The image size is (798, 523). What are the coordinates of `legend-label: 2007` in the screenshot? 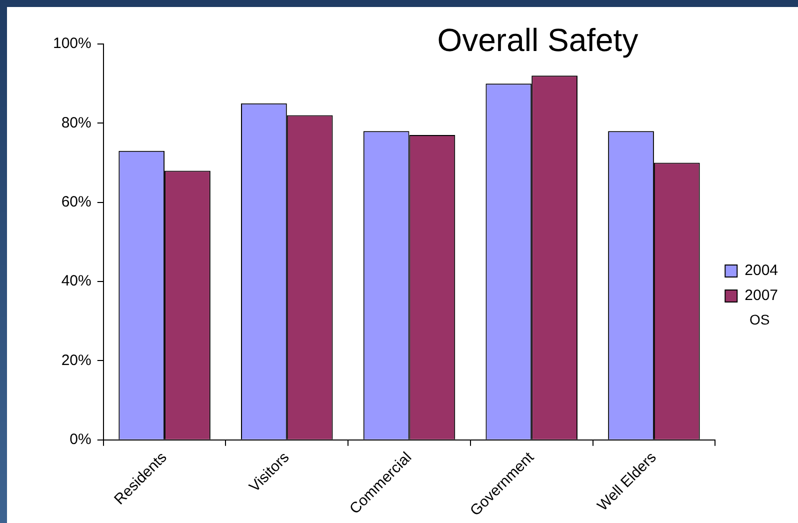 It's located at (761, 295).